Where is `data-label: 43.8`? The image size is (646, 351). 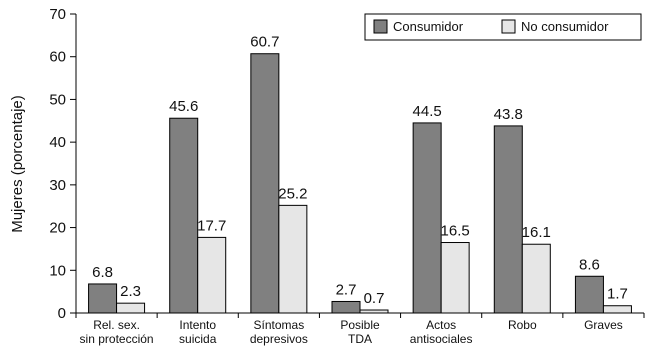
data-label: 43.8 is located at coordinates (508, 114).